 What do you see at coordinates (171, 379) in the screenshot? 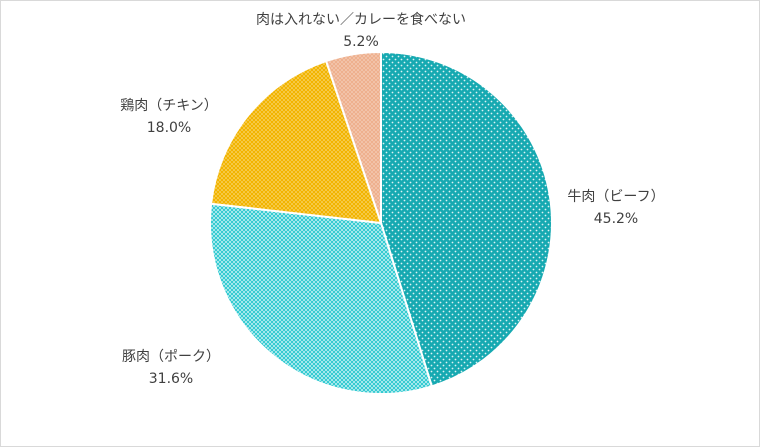
I see `slice-value-pork: 31.6%` at bounding box center [171, 379].